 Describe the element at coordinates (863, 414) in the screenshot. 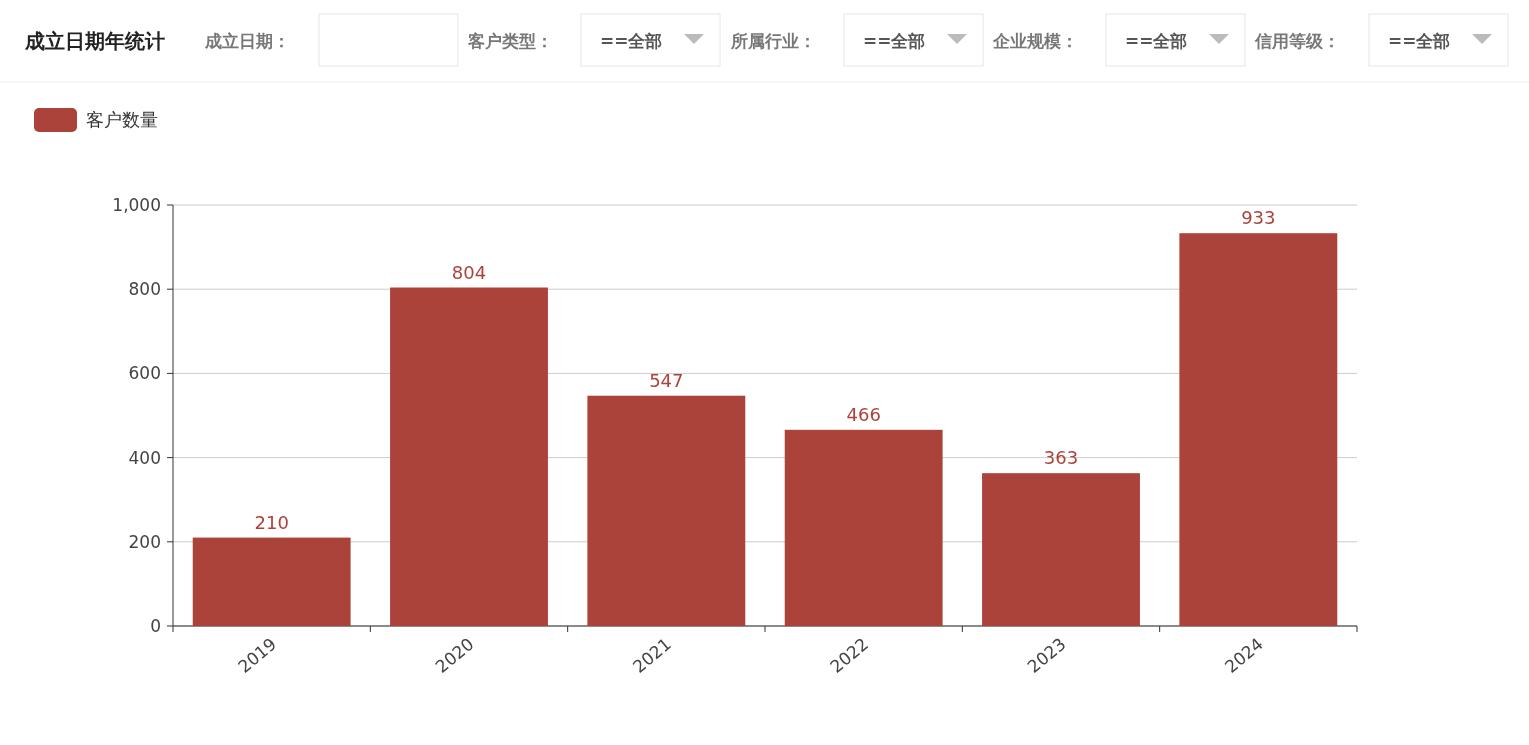

I see `data-label: 466` at that location.